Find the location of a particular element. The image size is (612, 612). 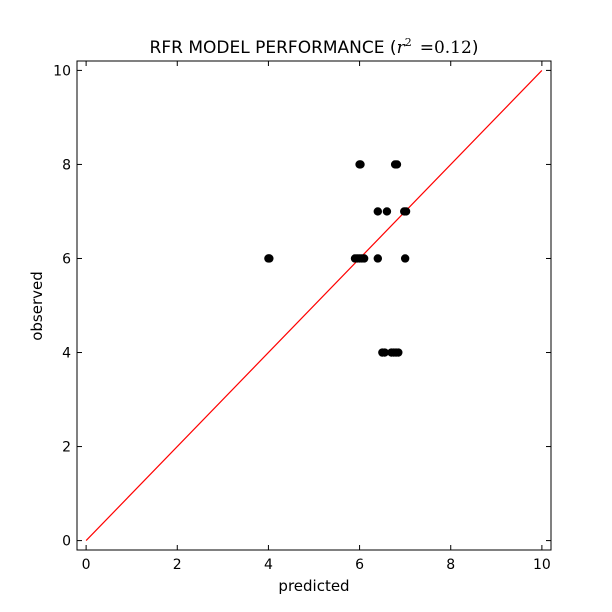

x-tick-label: 8 is located at coordinates (450, 565).